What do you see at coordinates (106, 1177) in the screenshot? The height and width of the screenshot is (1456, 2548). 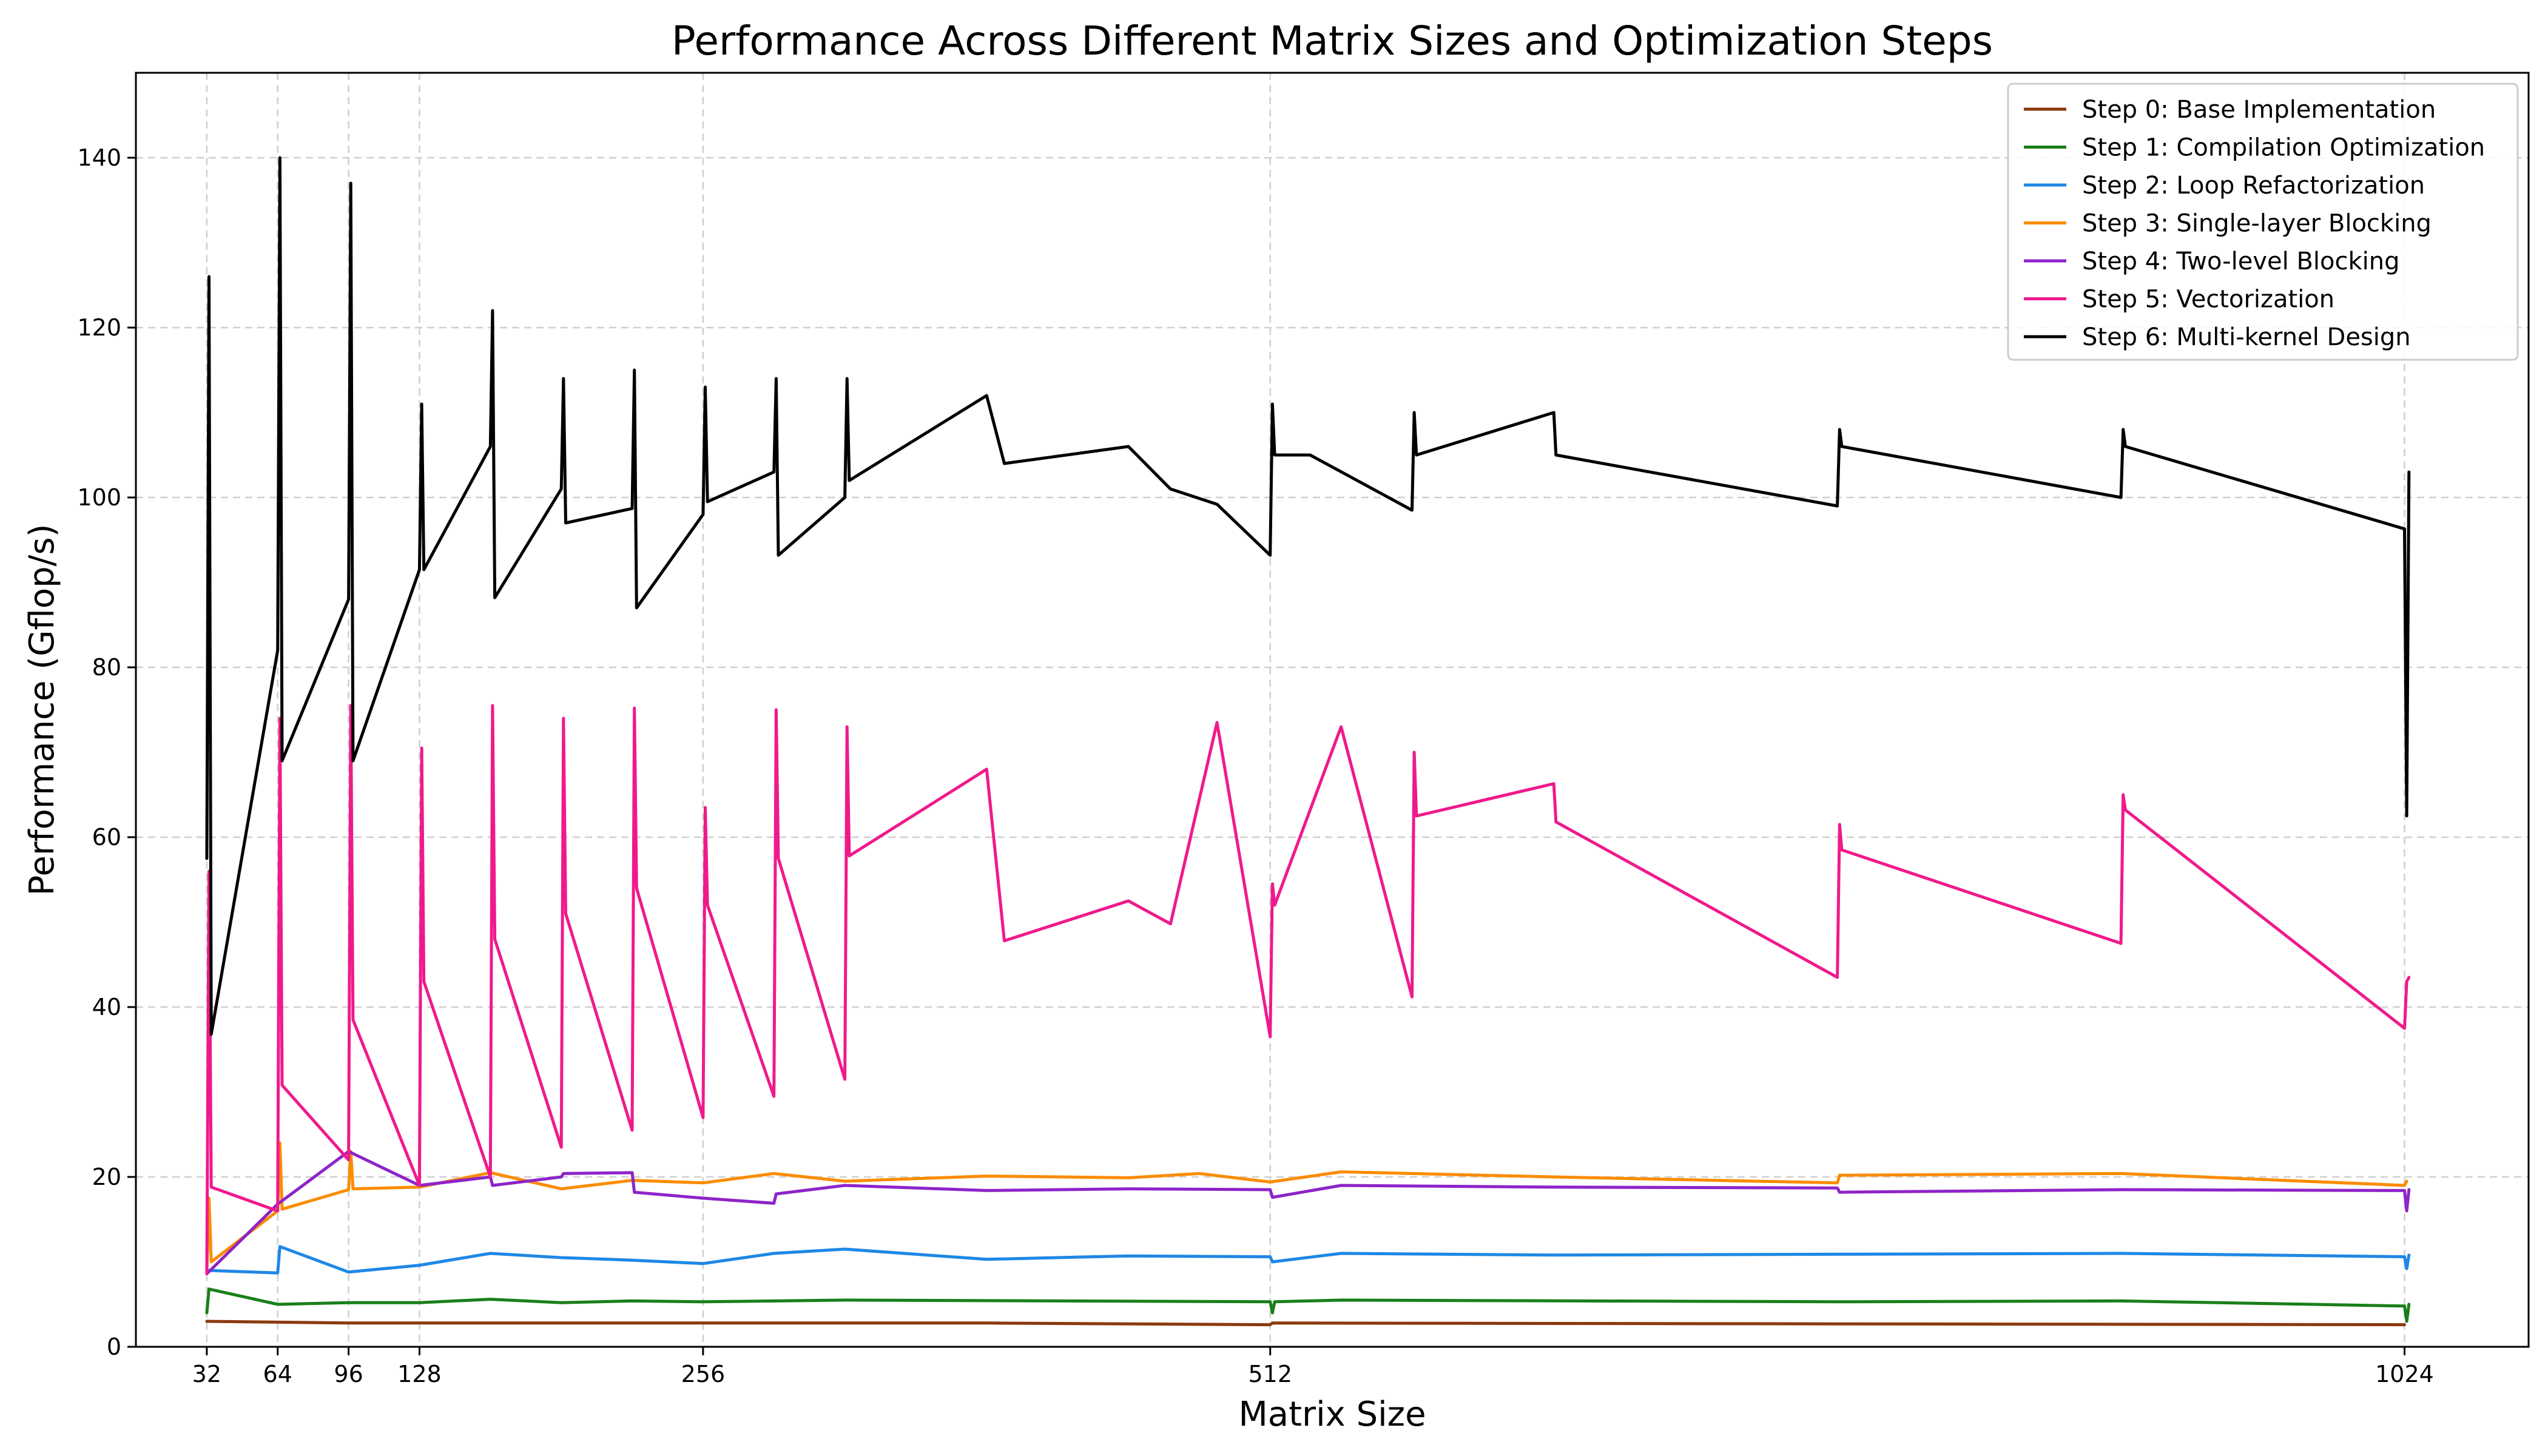 I see `y-tick-label: 20` at bounding box center [106, 1177].